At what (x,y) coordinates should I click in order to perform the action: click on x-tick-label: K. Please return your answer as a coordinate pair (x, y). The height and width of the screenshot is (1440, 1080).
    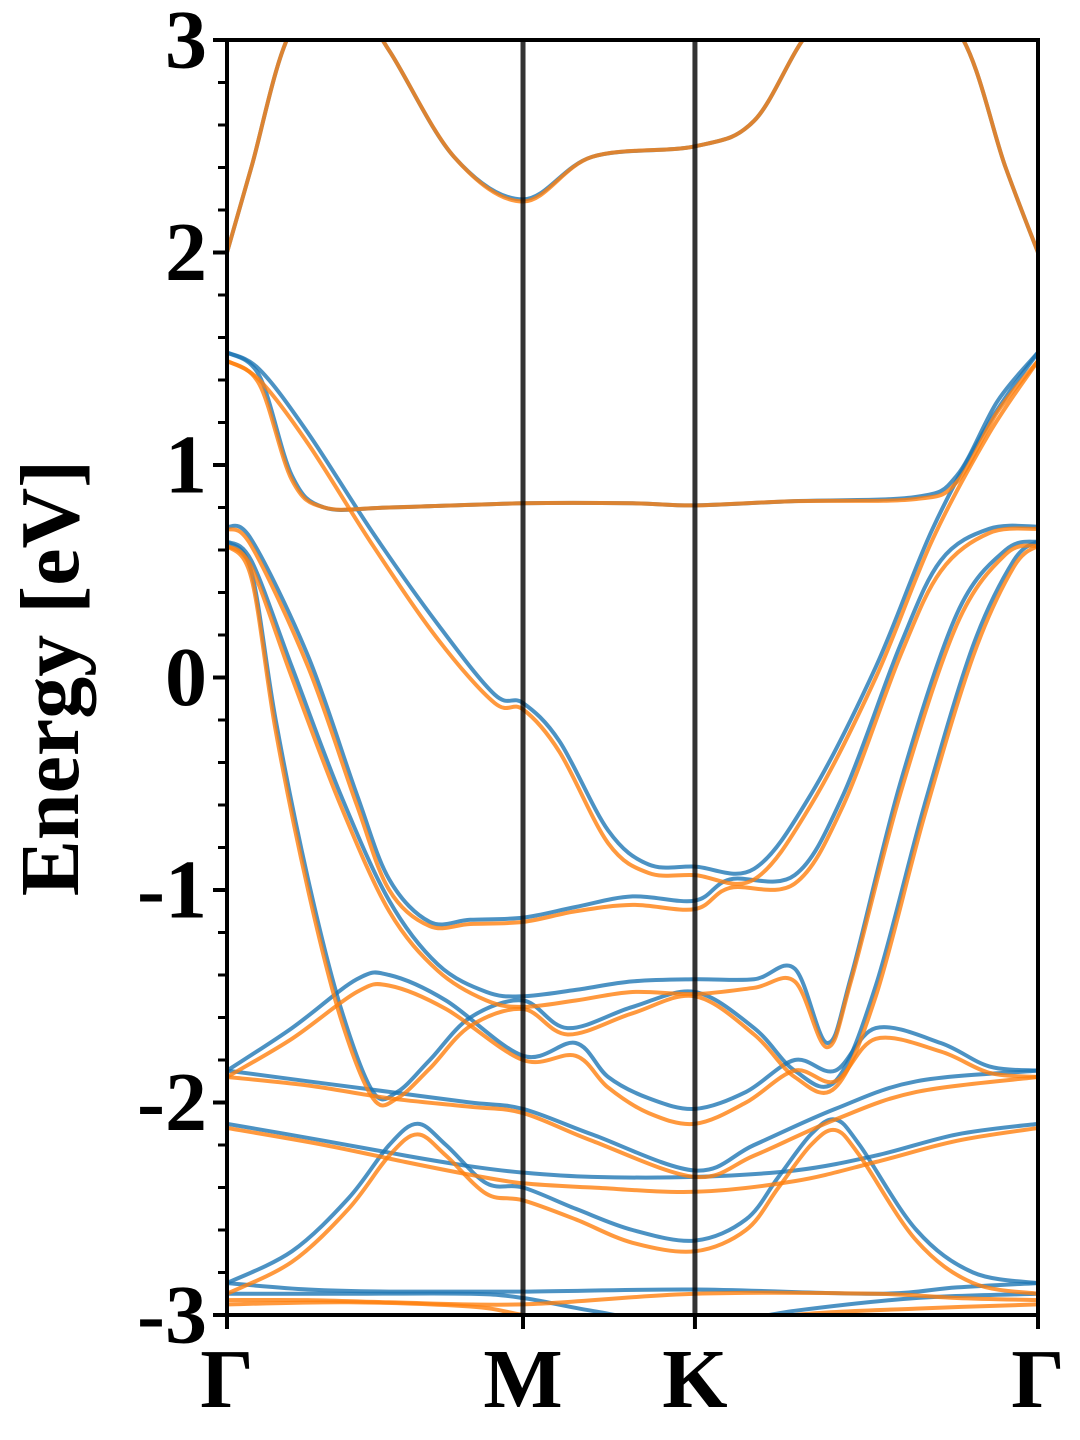
    Looking at the image, I should click on (694, 1379).